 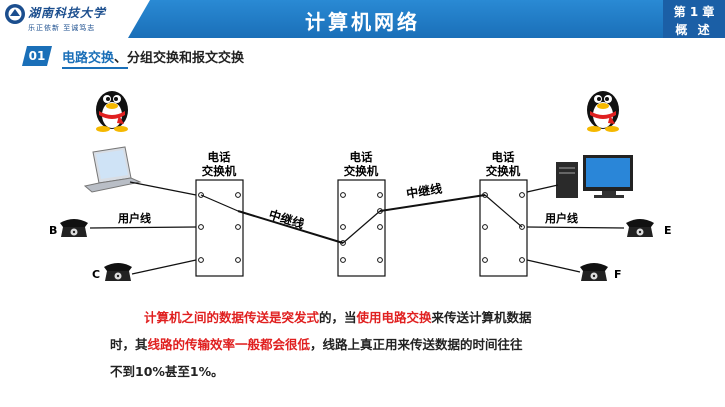 I want to click on paragraph-line-2: 时，其线路的传输效率一般都会很低，线路上真正用来传送数据的时间往往, so click(x=370, y=344).